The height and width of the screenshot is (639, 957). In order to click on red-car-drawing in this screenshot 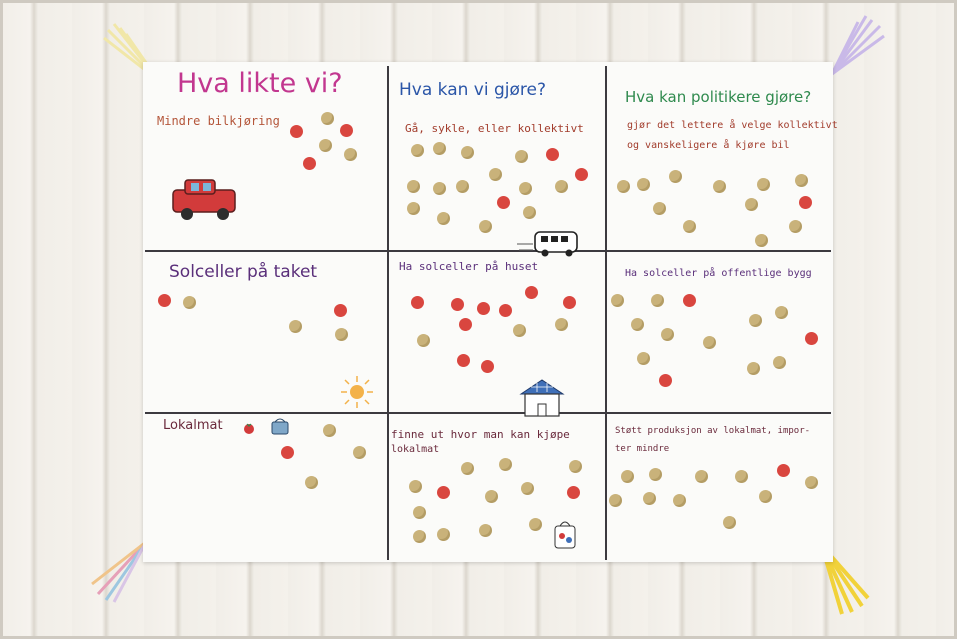, I will do `click(204, 199)`.